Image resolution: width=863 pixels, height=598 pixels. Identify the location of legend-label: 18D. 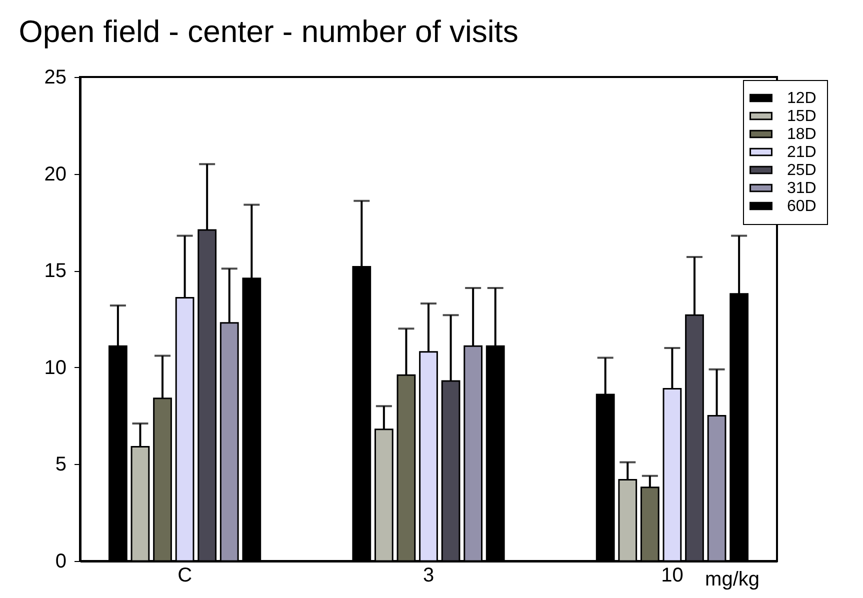
(801, 134).